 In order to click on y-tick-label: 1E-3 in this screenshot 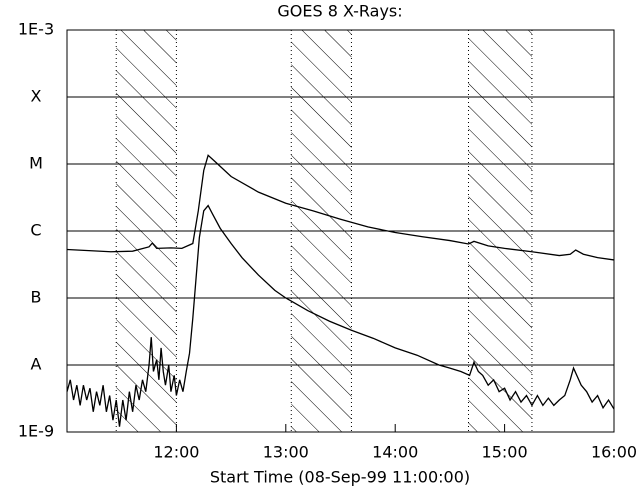, I will do `click(36, 29)`.